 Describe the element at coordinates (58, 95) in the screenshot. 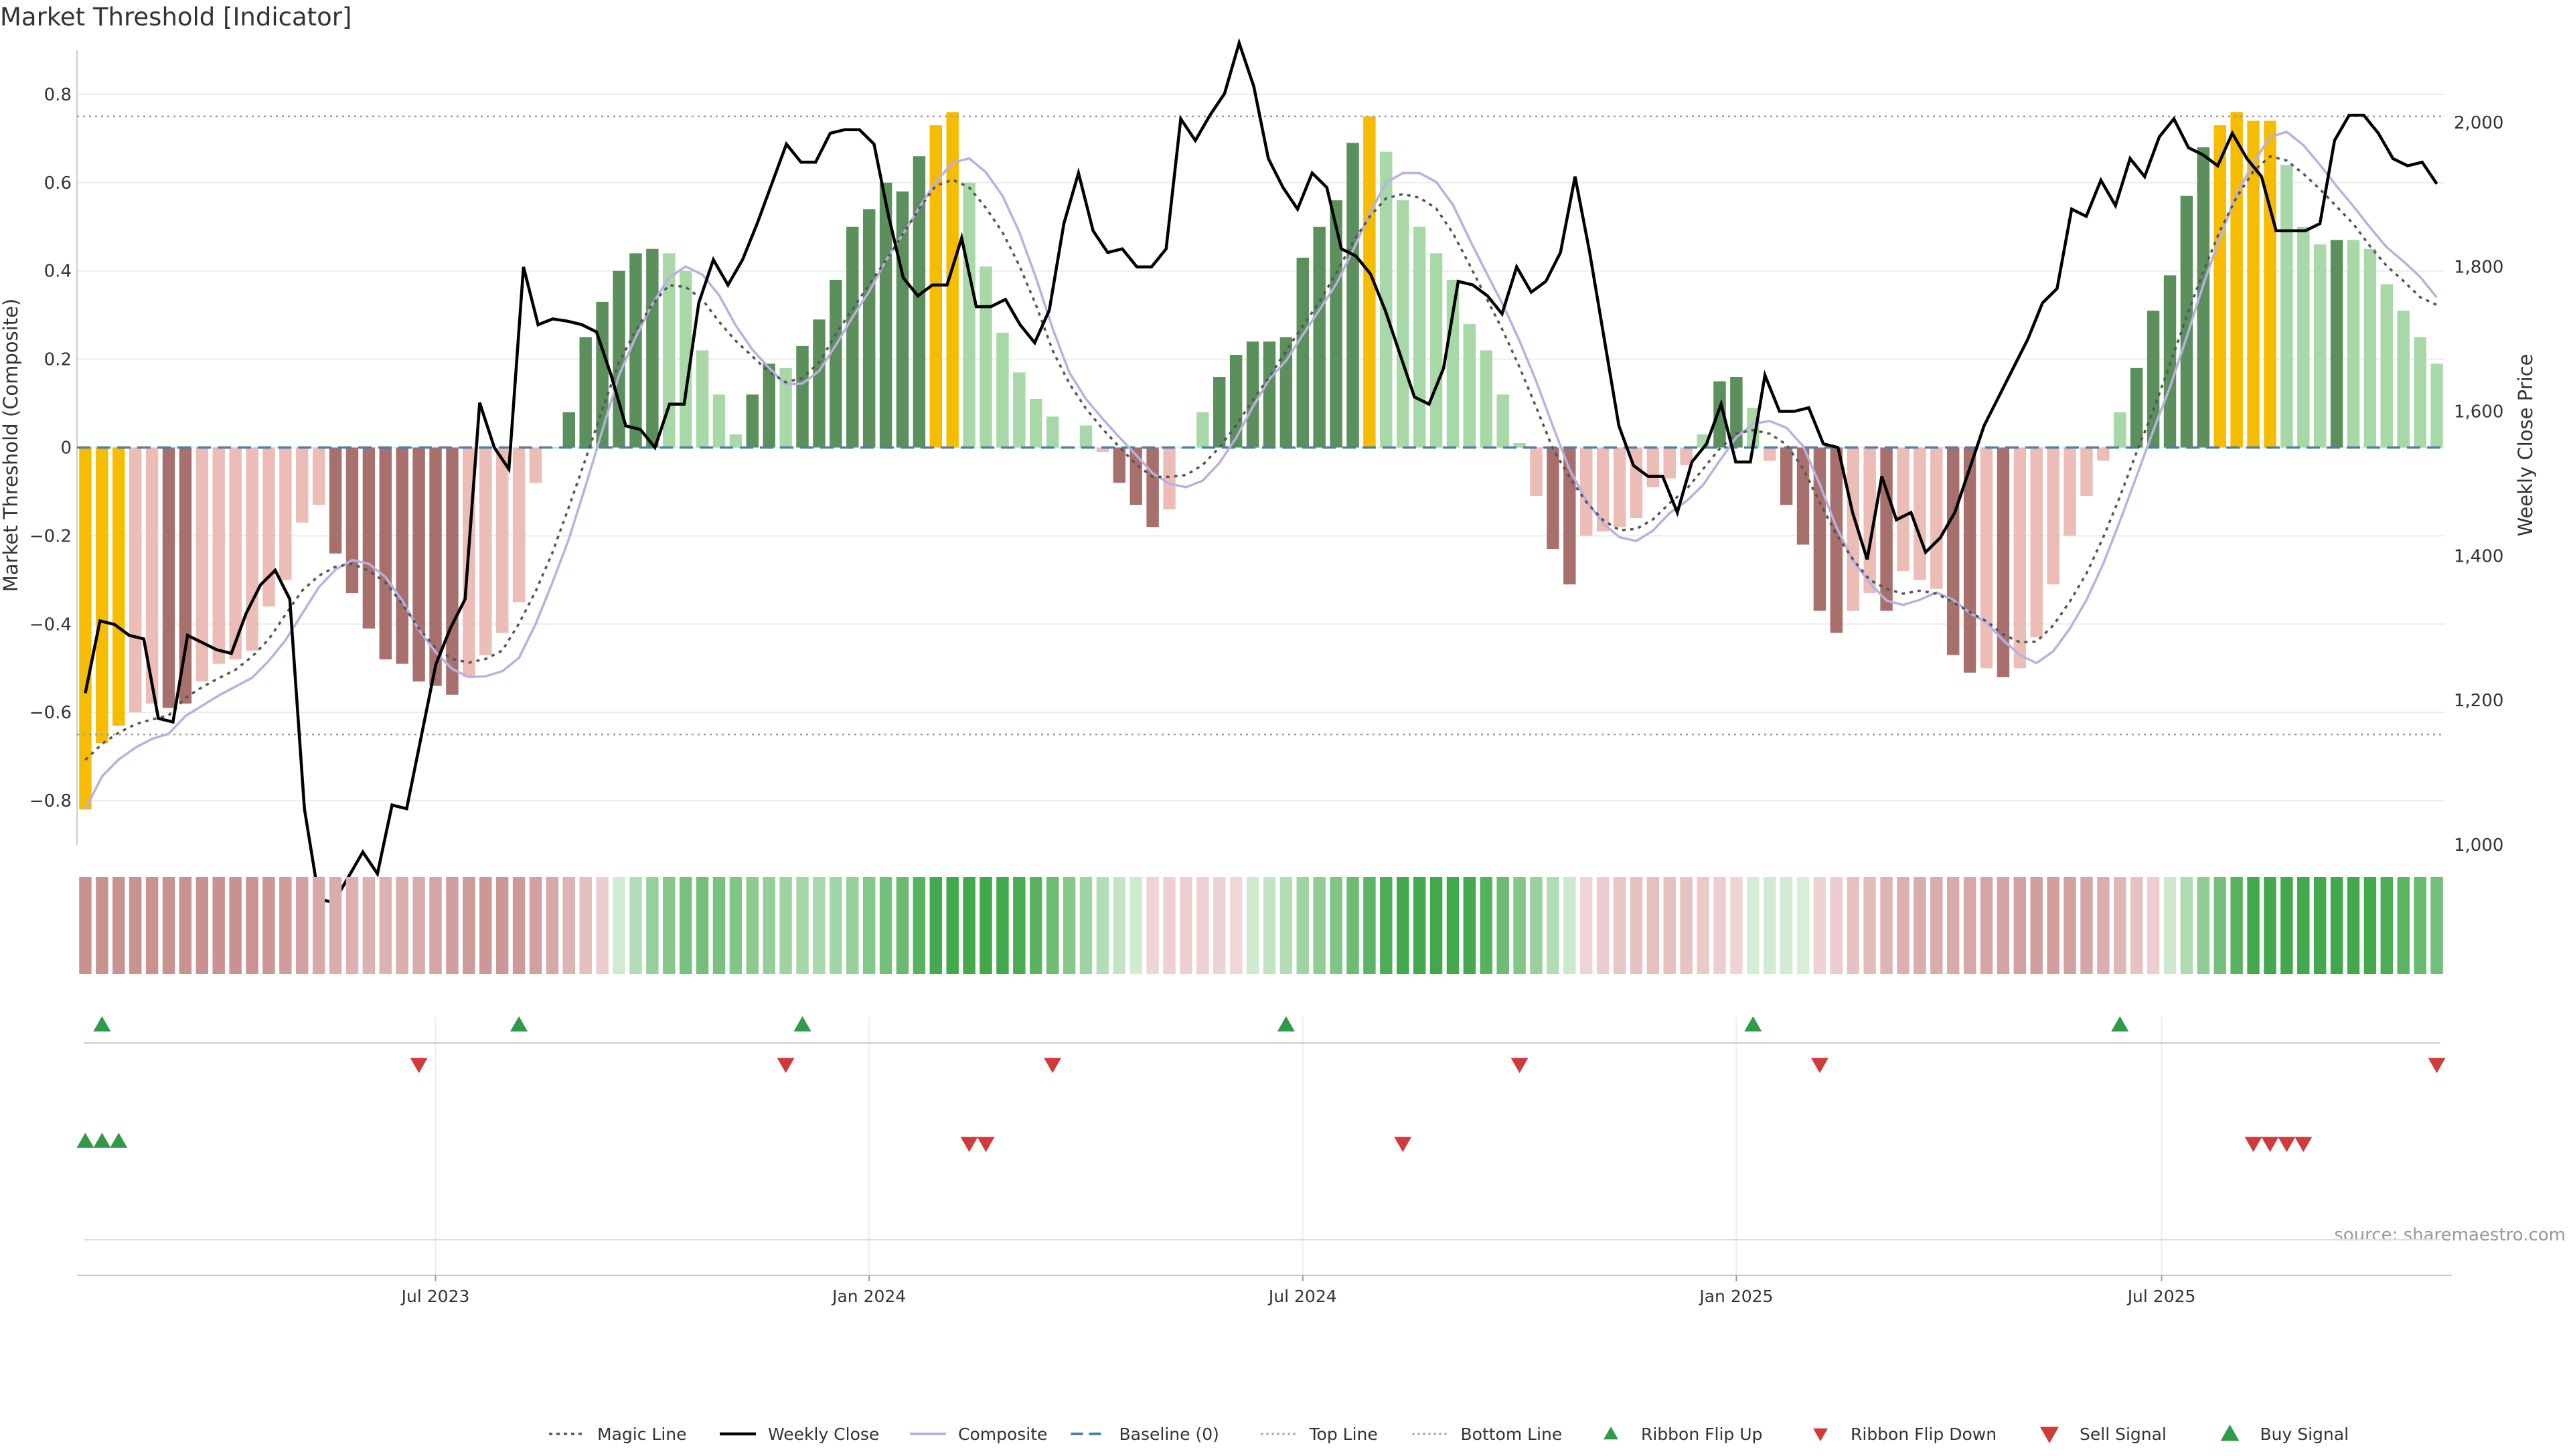

I see `left-tick-label: 0.8` at that location.